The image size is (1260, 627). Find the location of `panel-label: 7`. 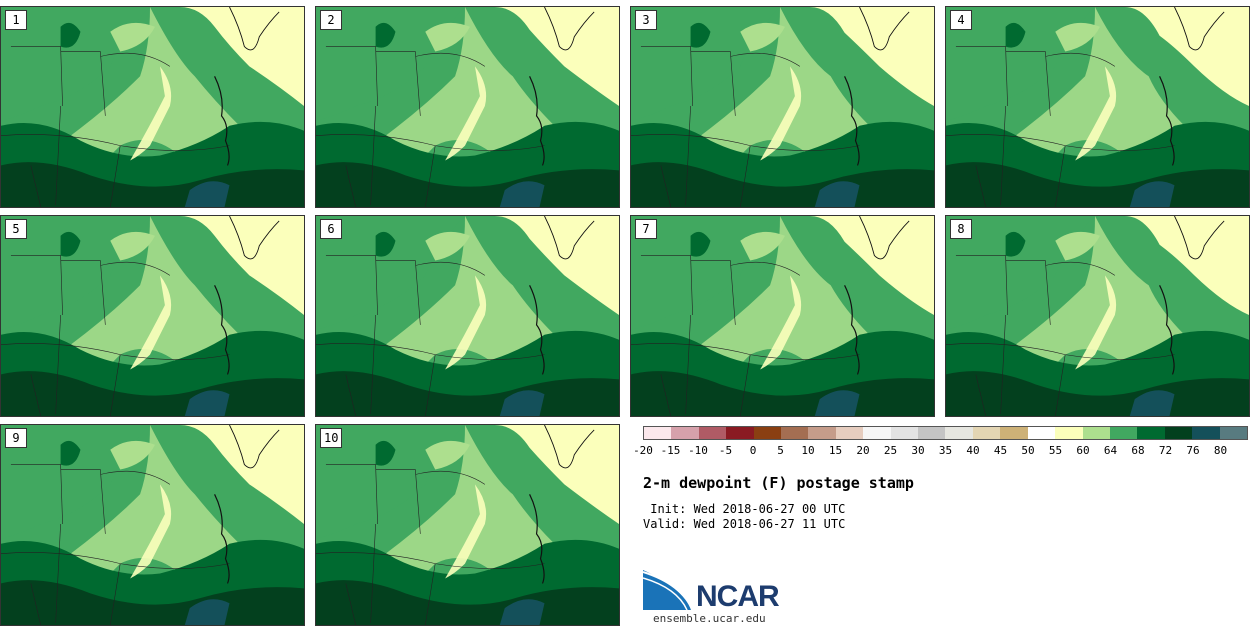

panel-label: 7 is located at coordinates (646, 229).